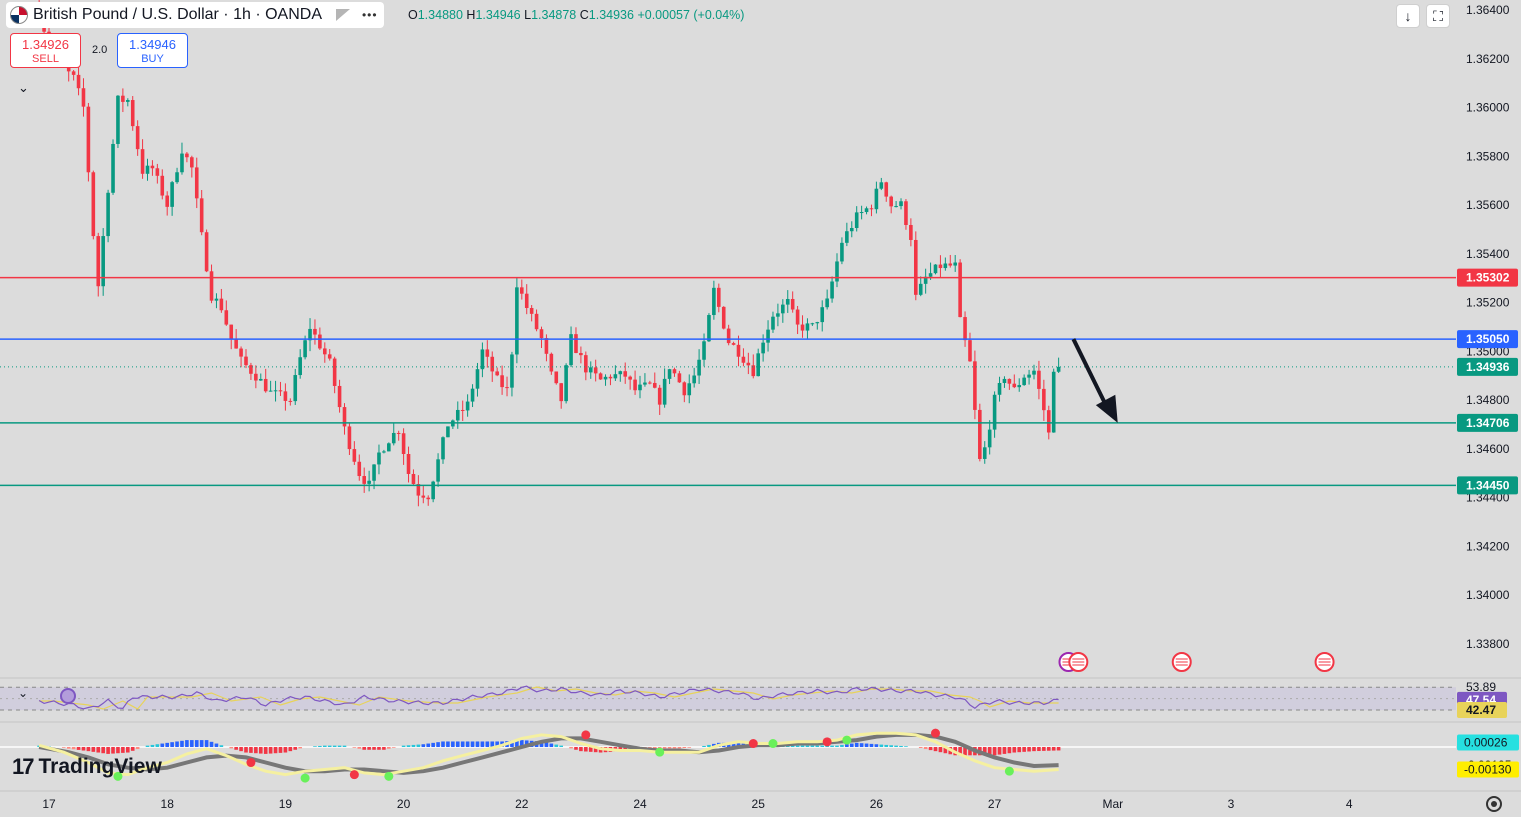 This screenshot has width=1521, height=817. What do you see at coordinates (1408, 16) in the screenshot?
I see `download-icon: ↓` at bounding box center [1408, 16].